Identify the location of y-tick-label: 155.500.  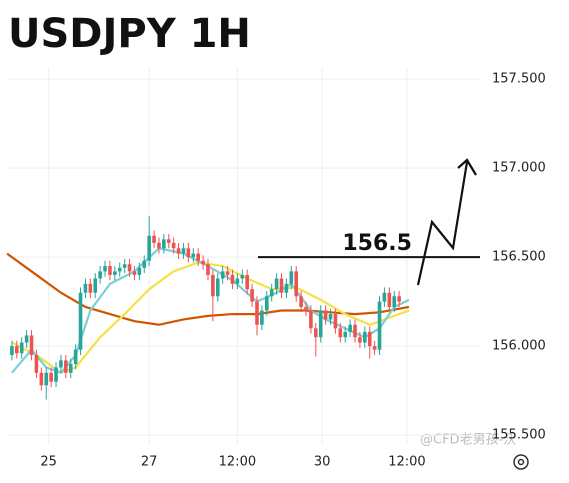
(519, 435).